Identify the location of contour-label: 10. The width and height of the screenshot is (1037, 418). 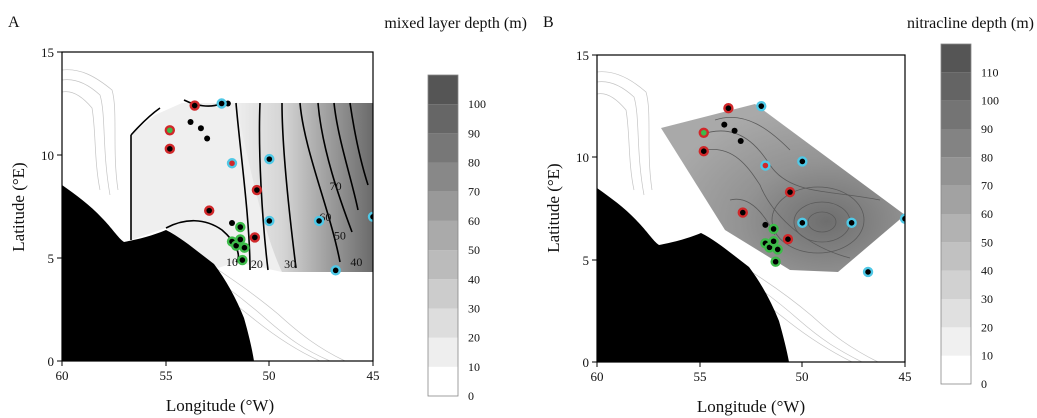
(232, 262).